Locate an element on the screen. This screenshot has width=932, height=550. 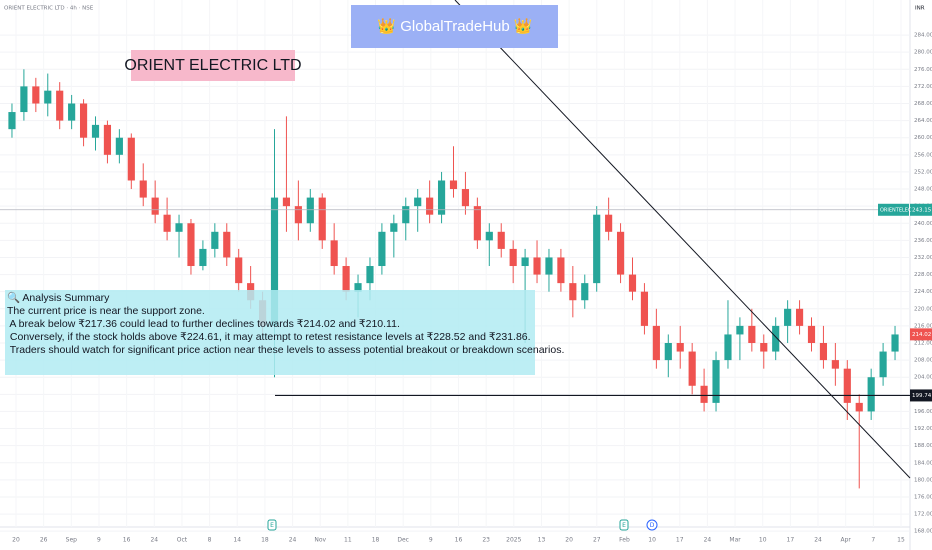
analysis-box is located at coordinates (270, 332).